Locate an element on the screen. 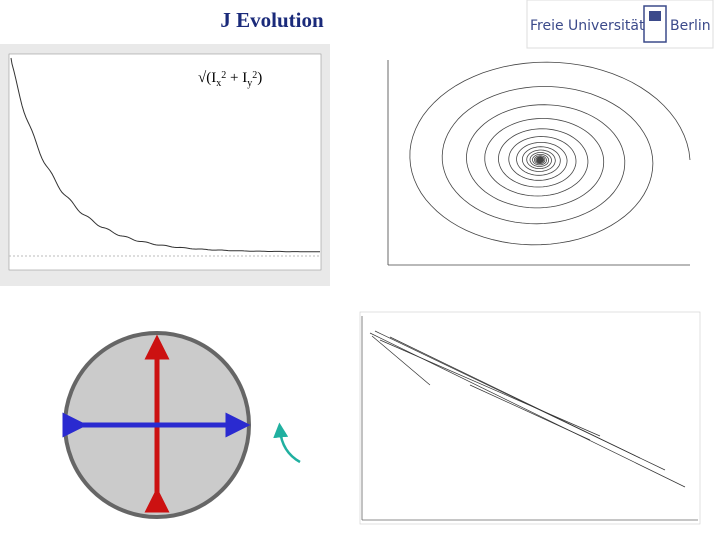 Image resolution: width=720 pixels, height=540 pixels. logo: Freie Universität Berlin is located at coordinates (620, 24).